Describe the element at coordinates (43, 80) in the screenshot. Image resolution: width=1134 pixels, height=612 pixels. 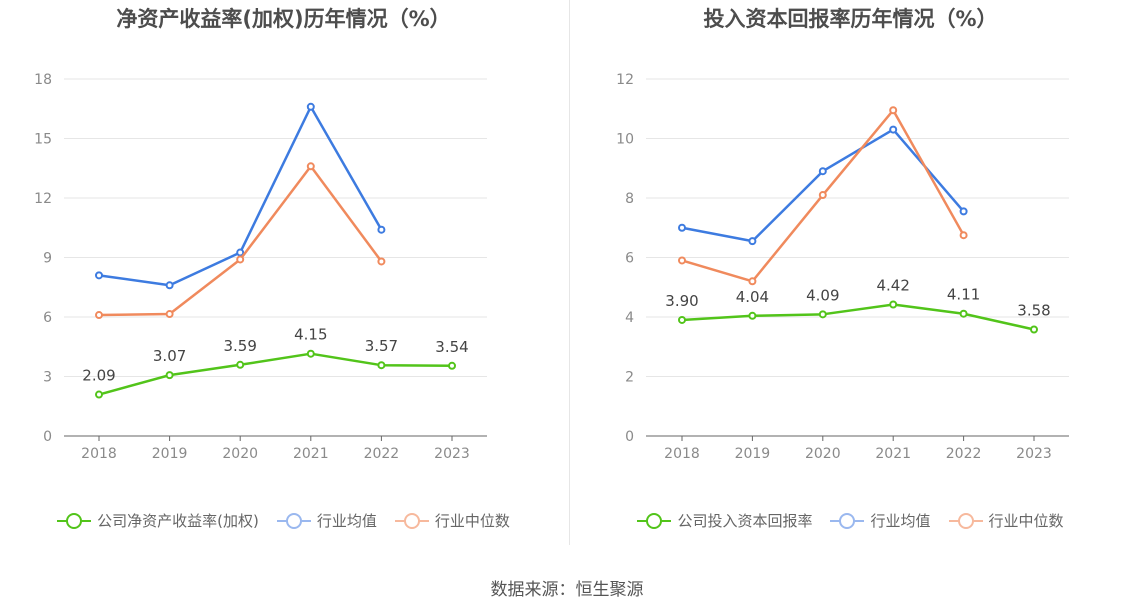
I see `y-tick-label: 18` at that location.